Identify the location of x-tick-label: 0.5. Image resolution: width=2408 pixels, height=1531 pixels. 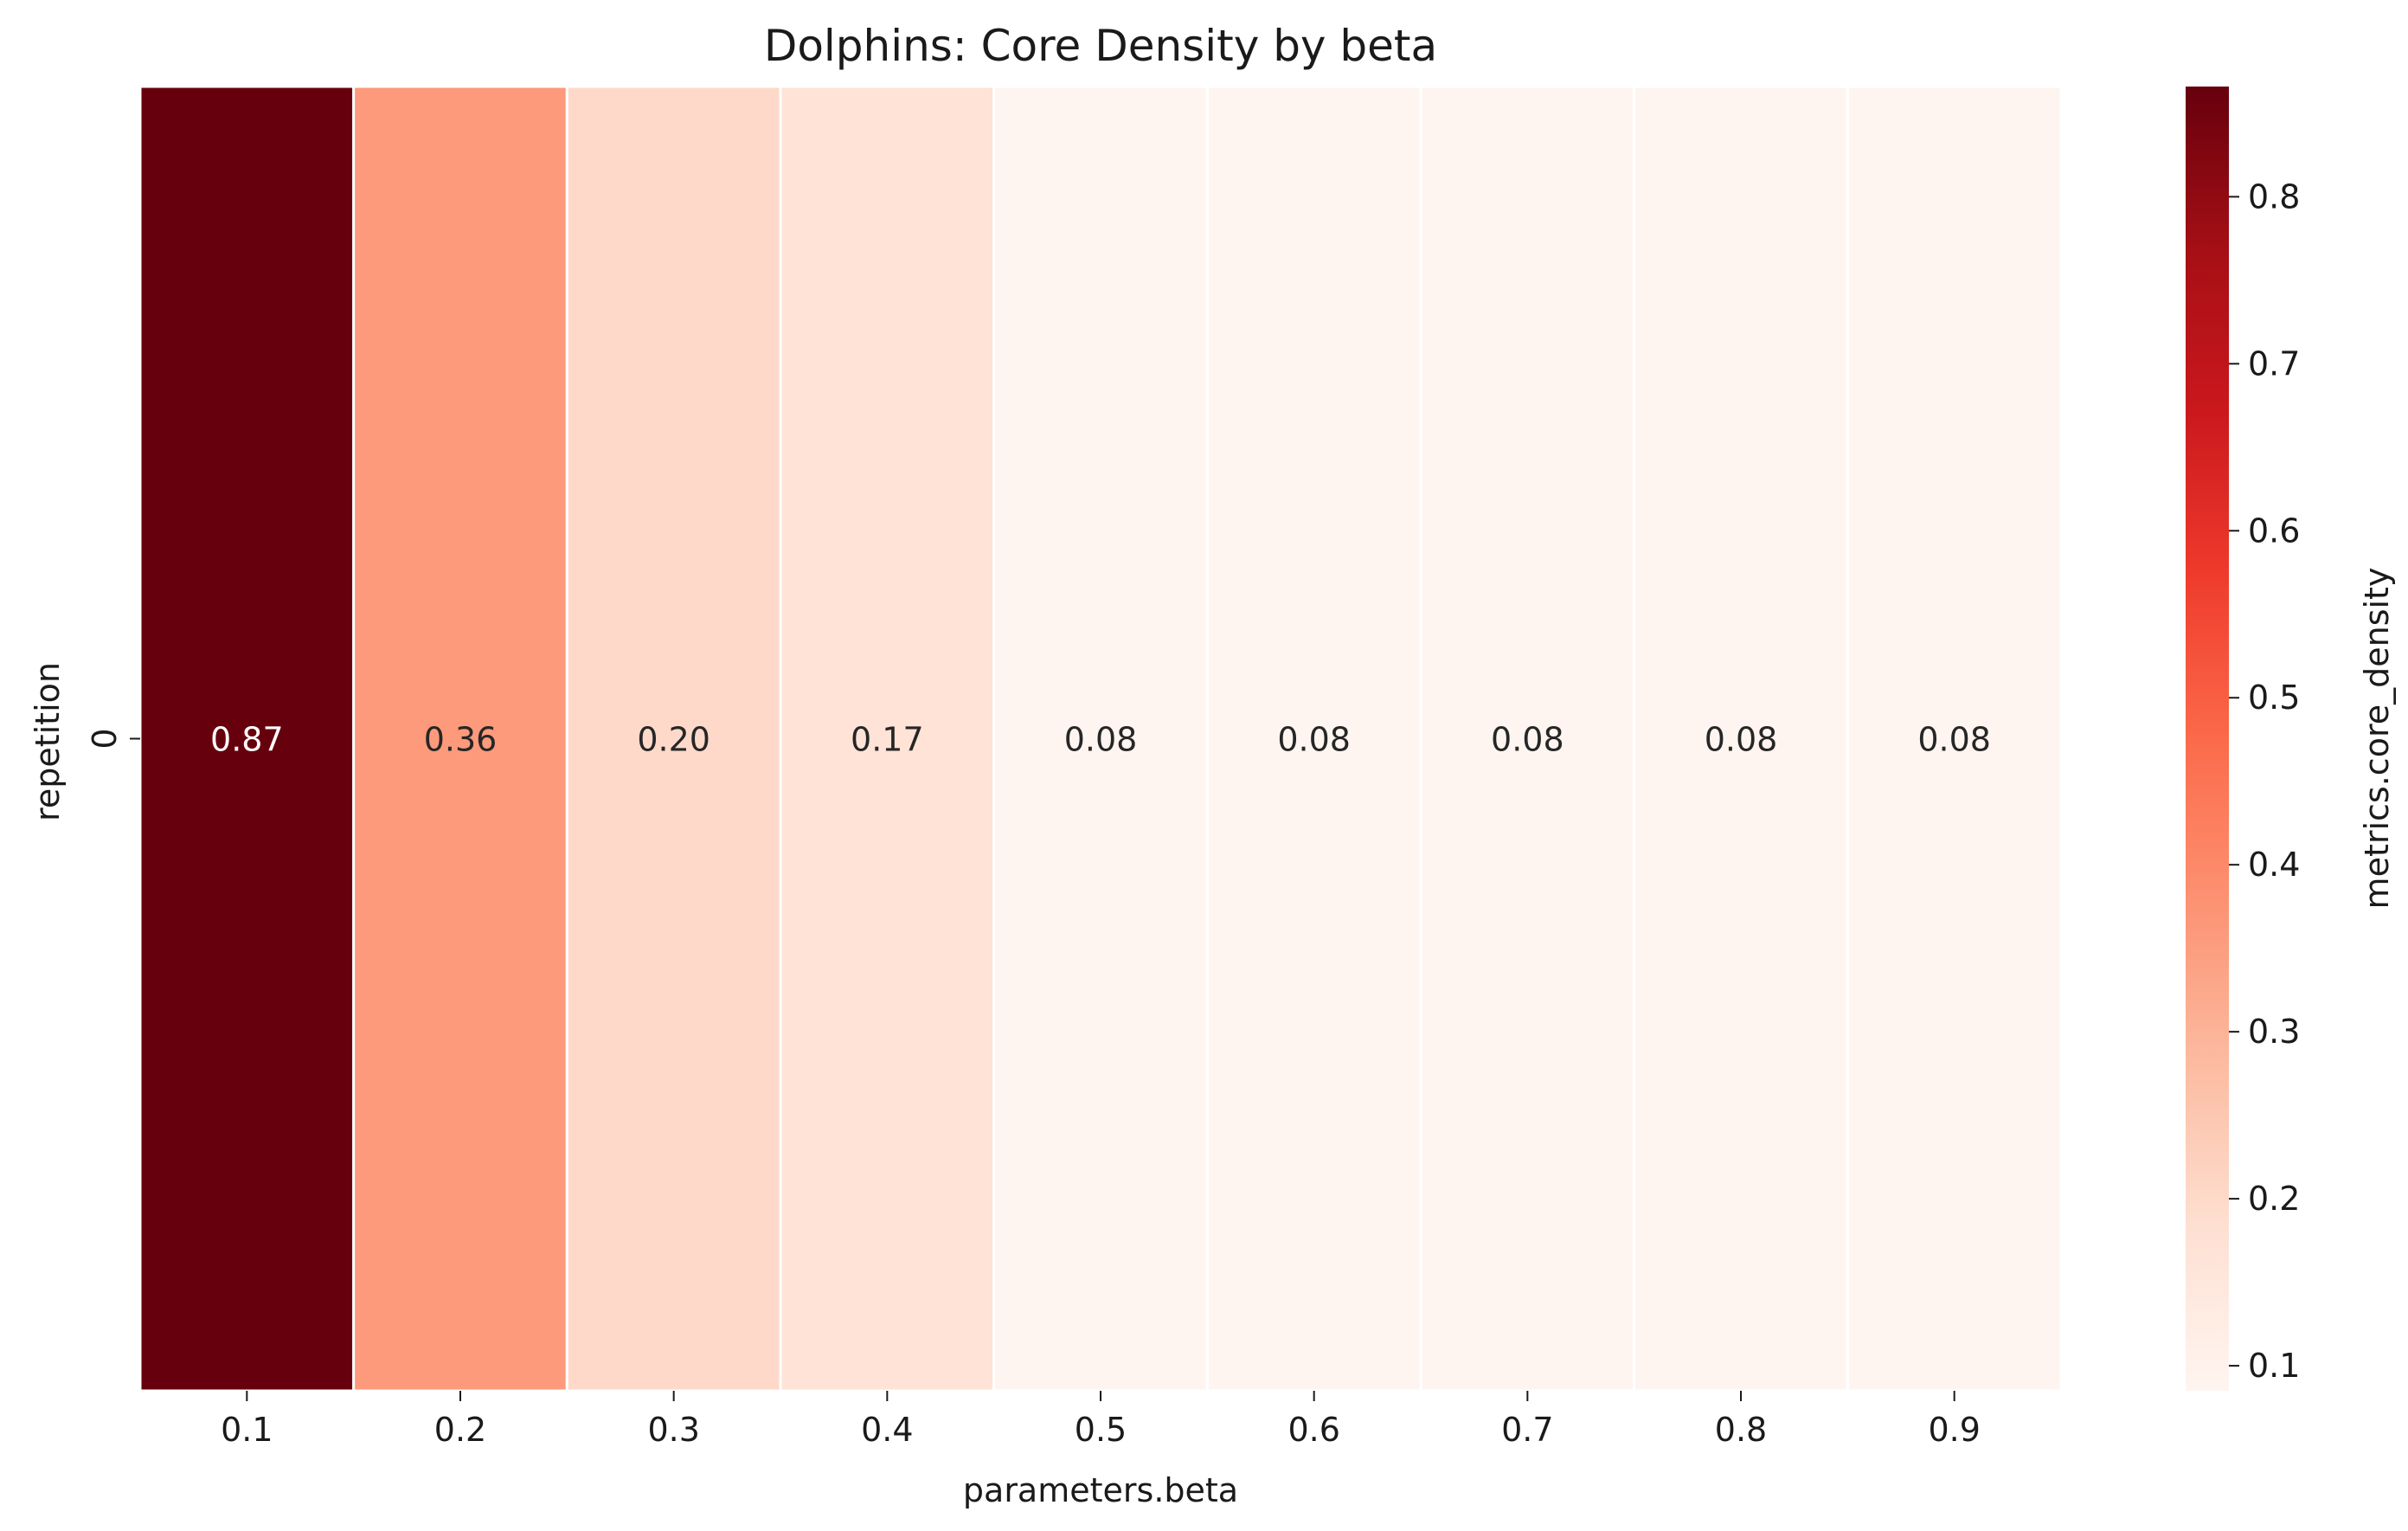
(1101, 1430).